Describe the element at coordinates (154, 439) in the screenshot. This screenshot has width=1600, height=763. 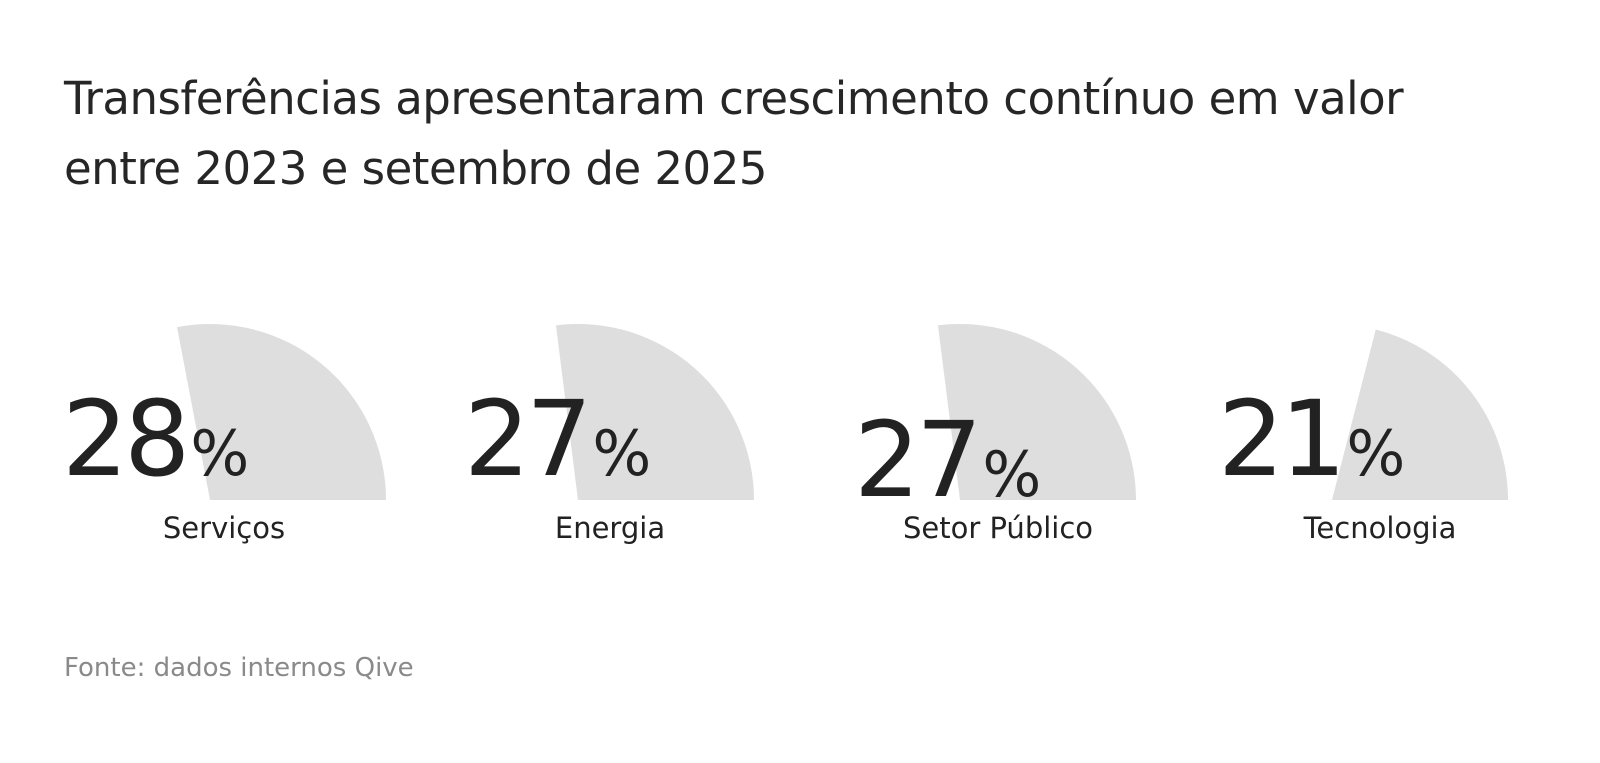
I see `value-label-1: 28%` at that location.